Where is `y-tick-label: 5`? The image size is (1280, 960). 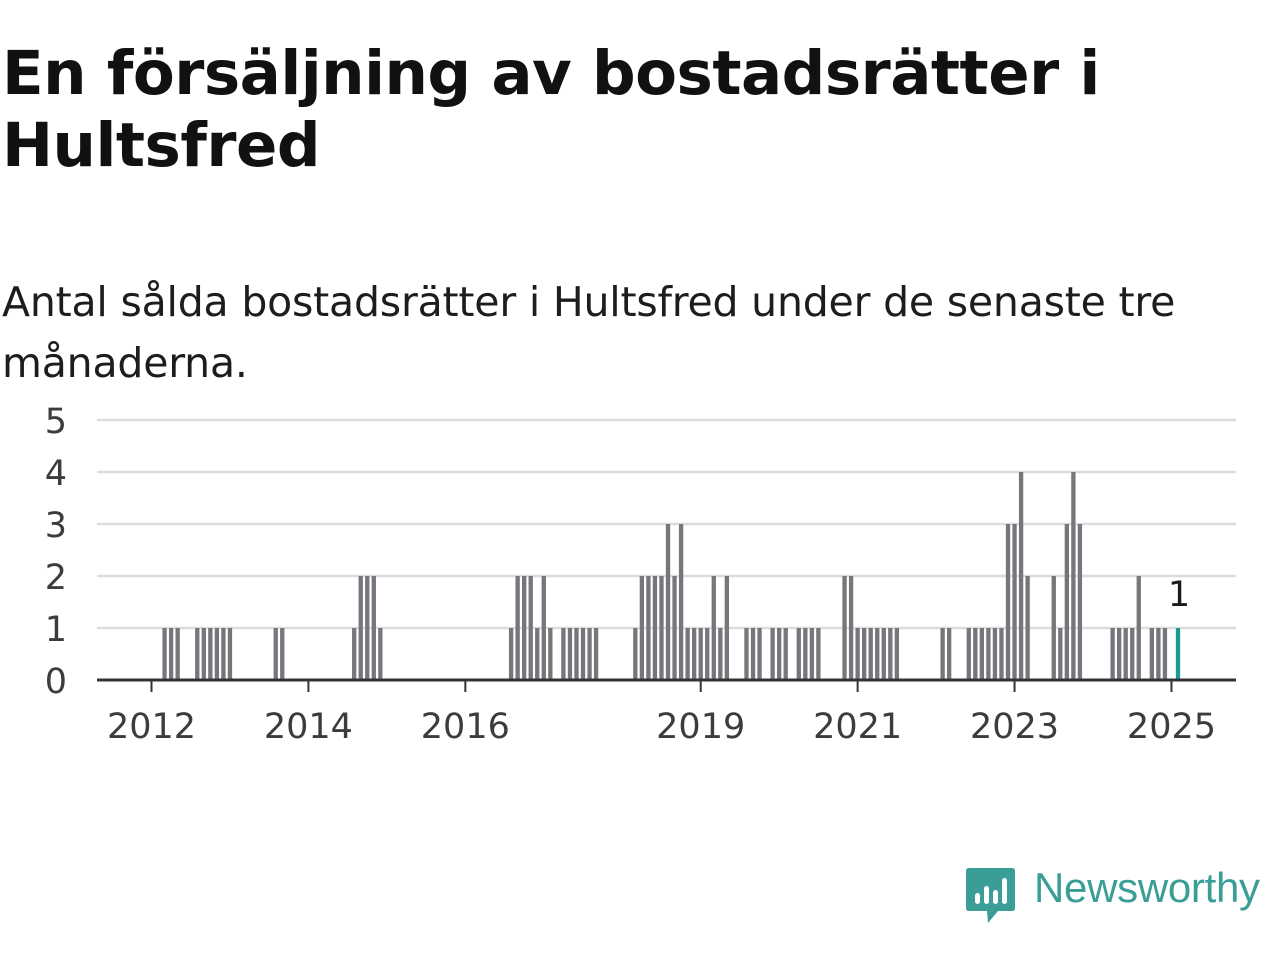 y-tick-label: 5 is located at coordinates (56, 422).